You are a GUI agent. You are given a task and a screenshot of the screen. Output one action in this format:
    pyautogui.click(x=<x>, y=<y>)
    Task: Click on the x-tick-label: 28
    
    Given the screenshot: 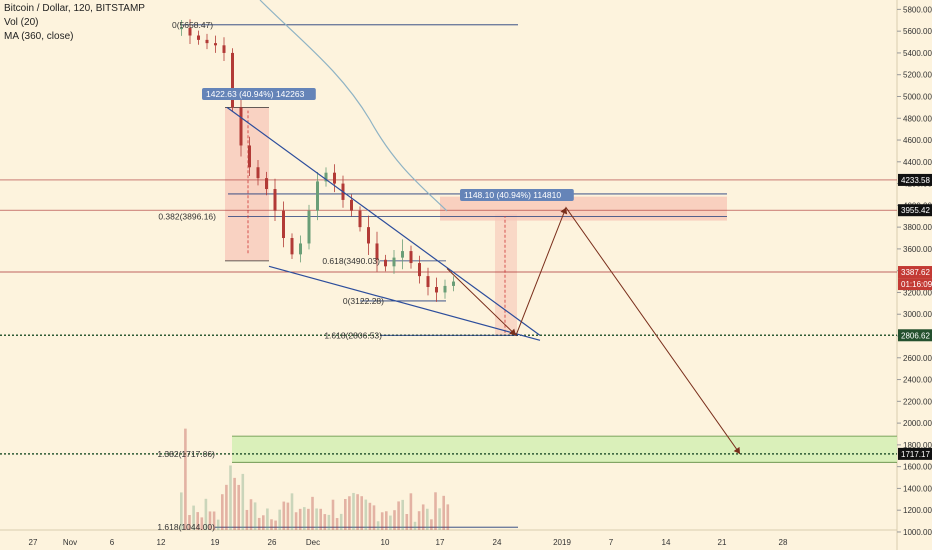 What is the action you would take?
    pyautogui.click(x=783, y=542)
    